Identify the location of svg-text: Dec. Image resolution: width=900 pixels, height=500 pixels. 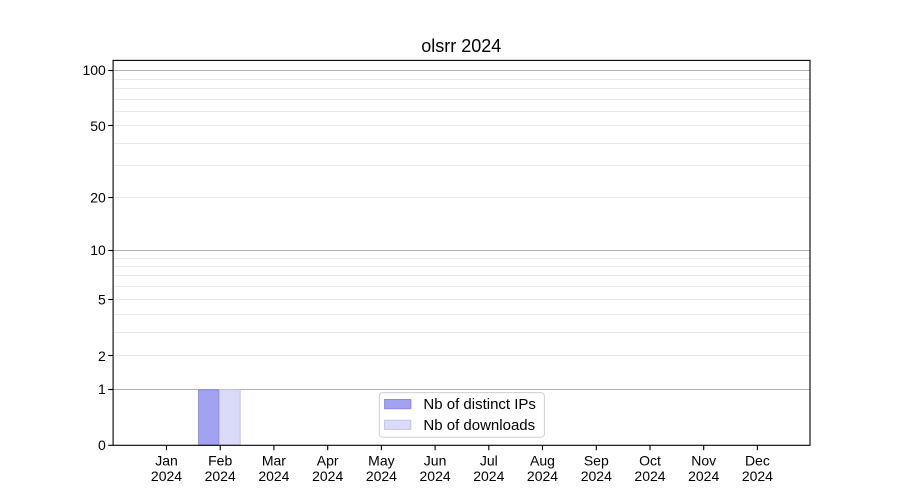
(757, 460).